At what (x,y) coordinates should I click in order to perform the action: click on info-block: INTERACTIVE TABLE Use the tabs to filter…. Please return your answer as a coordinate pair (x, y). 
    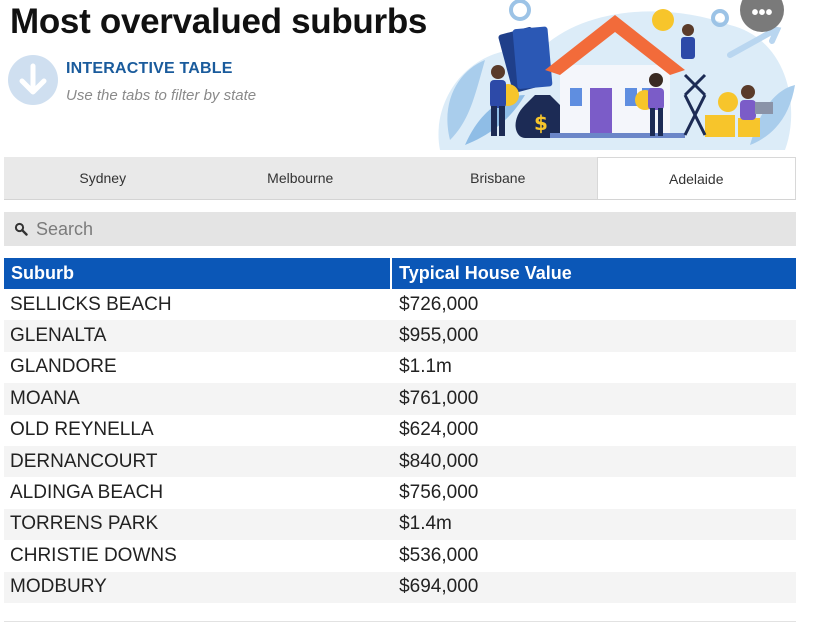
    Looking at the image, I should click on (218, 83).